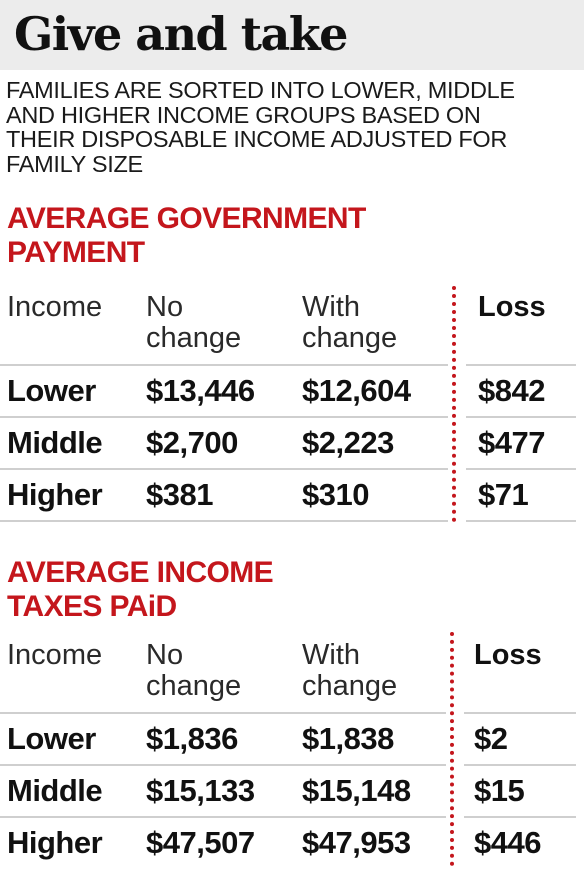  I want to click on intro-line: FAMILIES ARE SORTED INTO LOWER, MIDDLE, so click(260, 90).